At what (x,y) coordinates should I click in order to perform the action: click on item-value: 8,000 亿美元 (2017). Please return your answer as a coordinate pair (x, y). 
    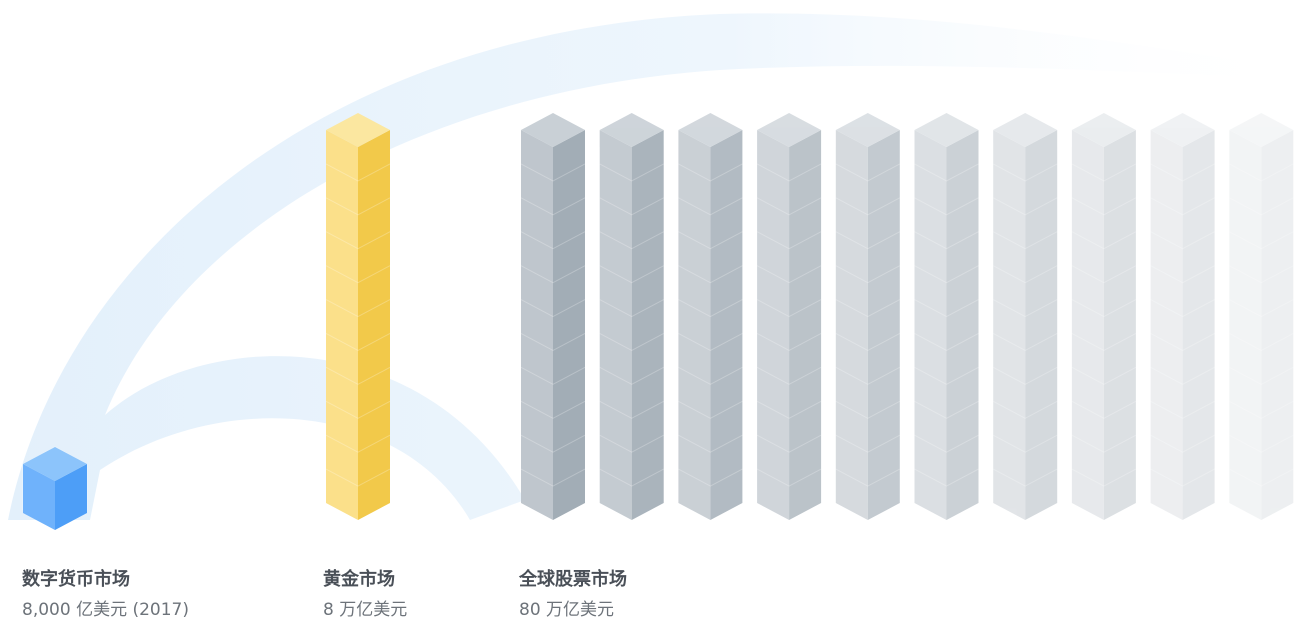
    Looking at the image, I should click on (106, 610).